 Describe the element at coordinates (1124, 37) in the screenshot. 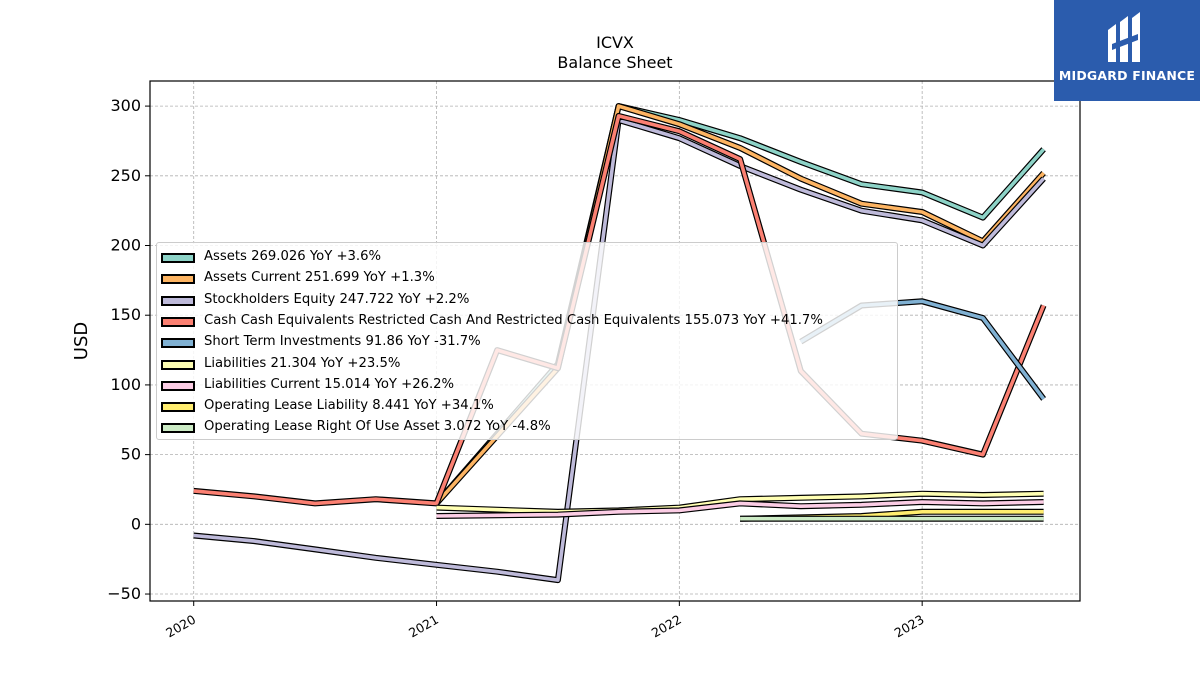

I see `midgard-logo-icon` at that location.